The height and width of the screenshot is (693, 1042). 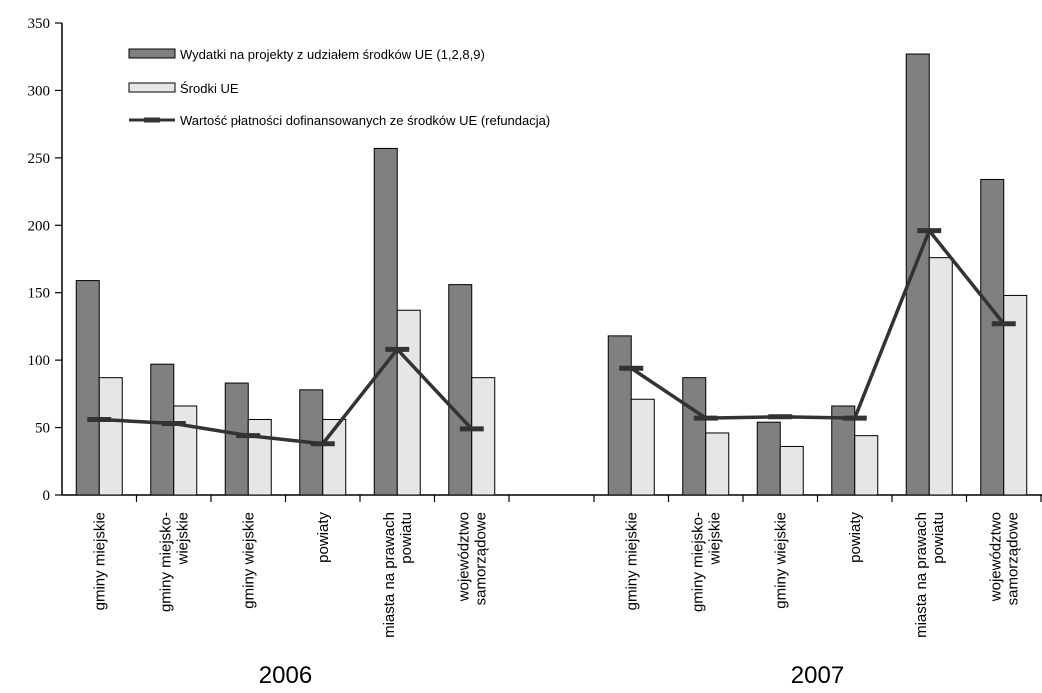 I want to click on y-tick-label: 0, so click(x=47, y=496).